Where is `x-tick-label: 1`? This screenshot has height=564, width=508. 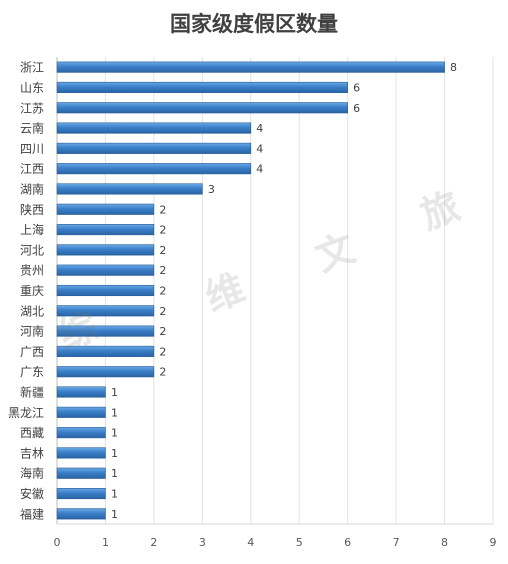
x-tick-label: 1 is located at coordinates (105, 542).